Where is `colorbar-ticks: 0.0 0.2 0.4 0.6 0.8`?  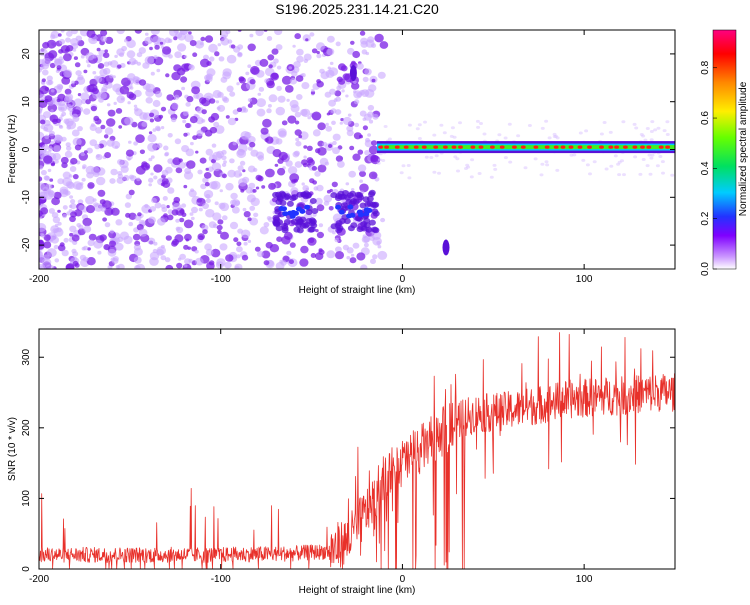 colorbar-ticks: 0.0 0.2 0.4 0.6 0.8 is located at coordinates (708, 168).